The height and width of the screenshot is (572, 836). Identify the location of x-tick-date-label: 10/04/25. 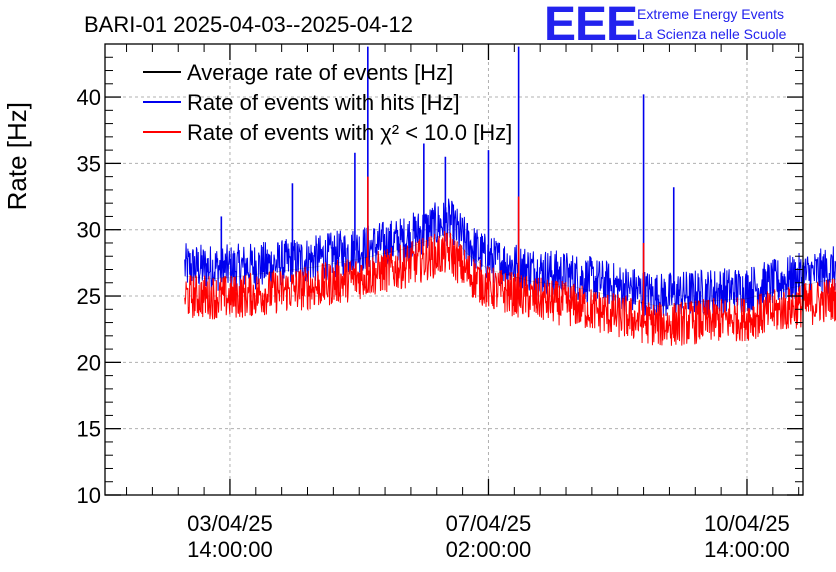
(747, 523).